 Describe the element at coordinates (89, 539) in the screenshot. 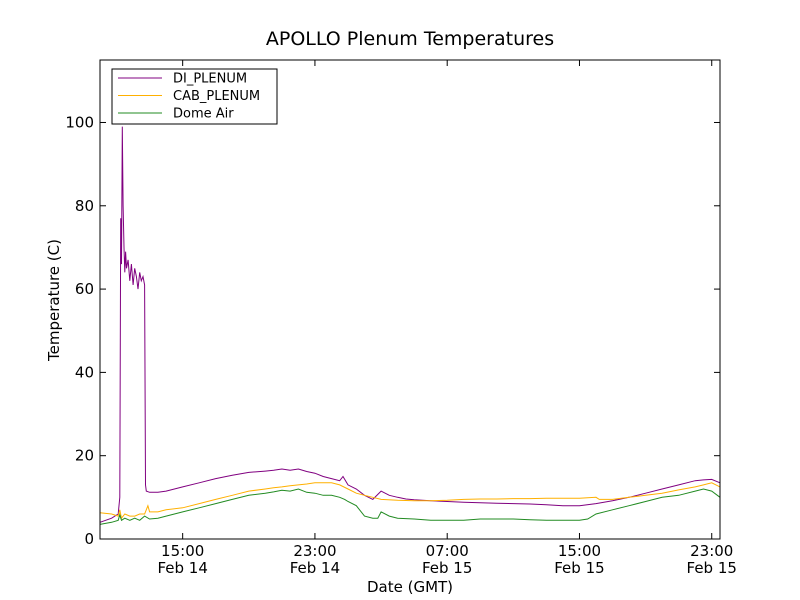

I see `y-tick-label: 0` at that location.